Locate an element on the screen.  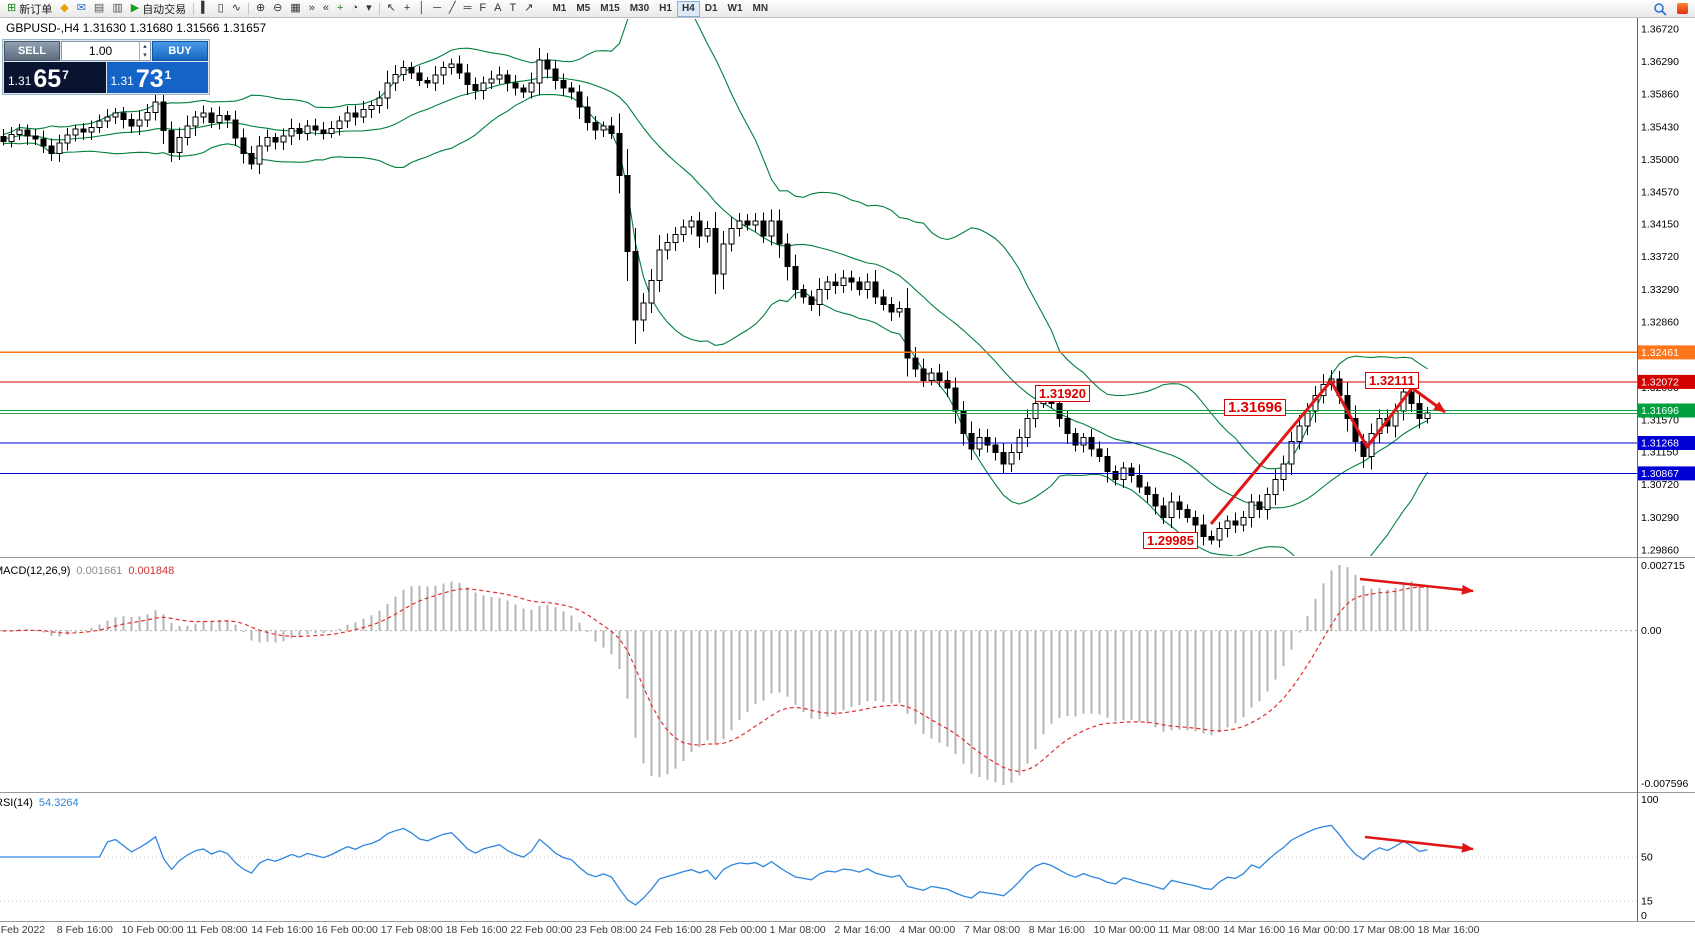
tile-windows-icon: ▦ is located at coordinates (295, 9).